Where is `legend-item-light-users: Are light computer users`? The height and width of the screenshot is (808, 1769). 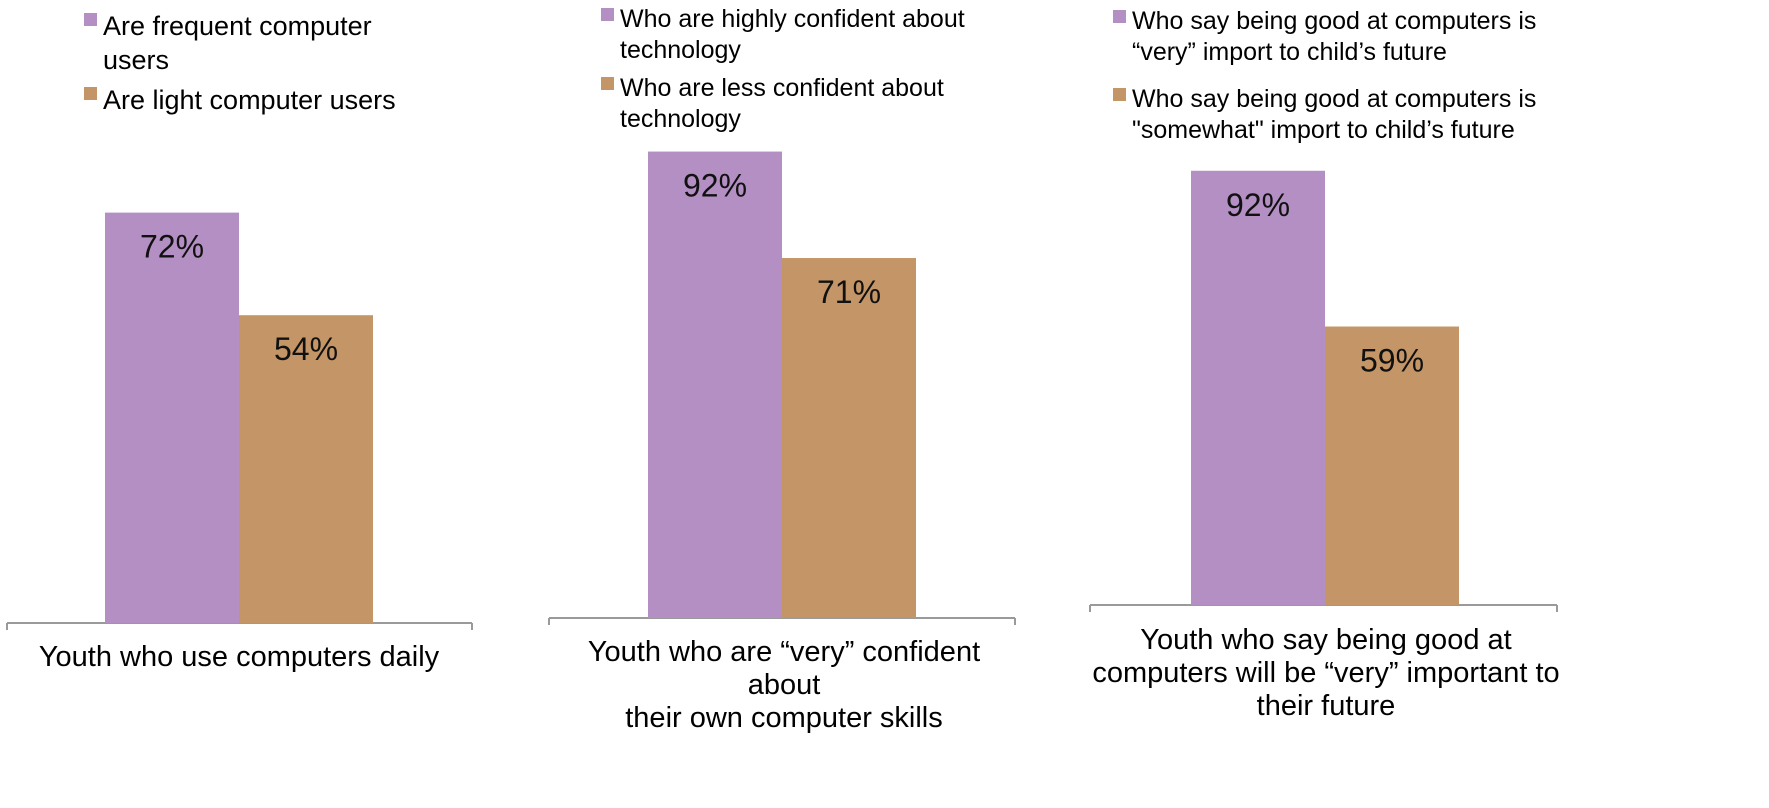 legend-item-light-users: Are light computer users is located at coordinates (240, 100).